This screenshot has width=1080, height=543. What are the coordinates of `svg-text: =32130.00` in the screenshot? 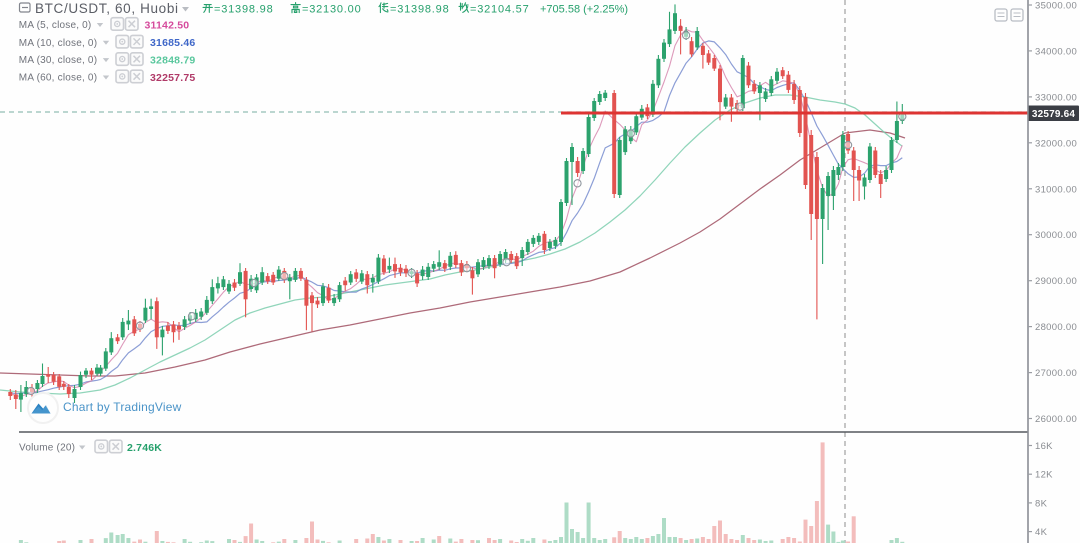 It's located at (332, 10).